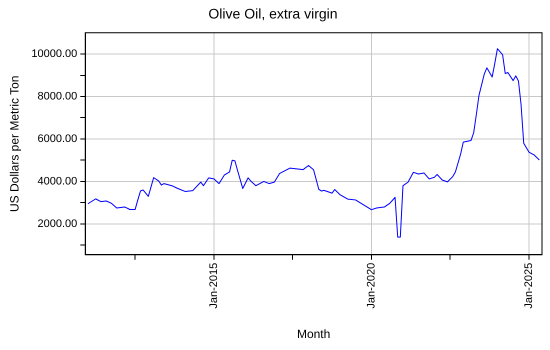  Describe the element at coordinates (54, 54) in the screenshot. I see `y-tick-label: 10000.00` at that location.